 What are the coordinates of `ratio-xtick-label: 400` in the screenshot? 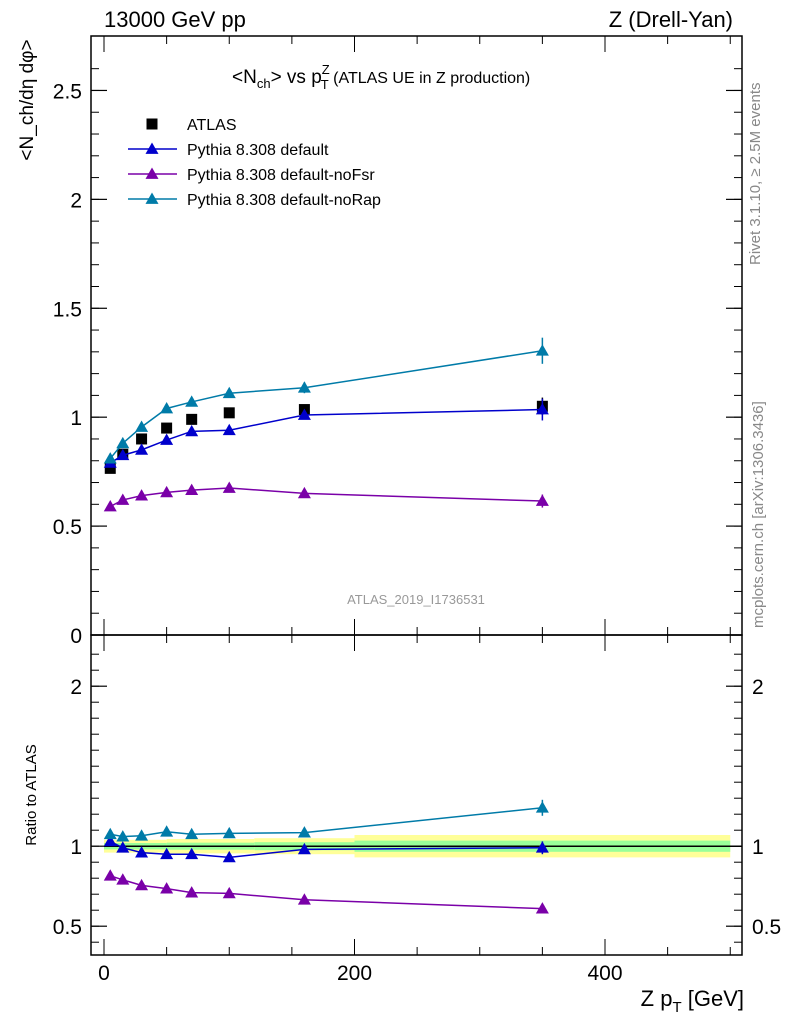 It's located at (604, 973).